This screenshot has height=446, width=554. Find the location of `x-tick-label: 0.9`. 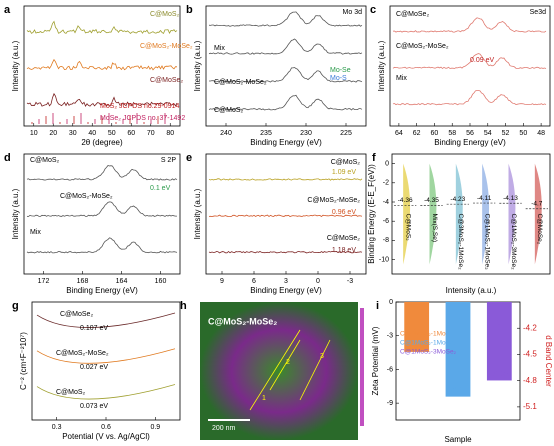

x-tick-label: 0.9 is located at coordinates (155, 427).